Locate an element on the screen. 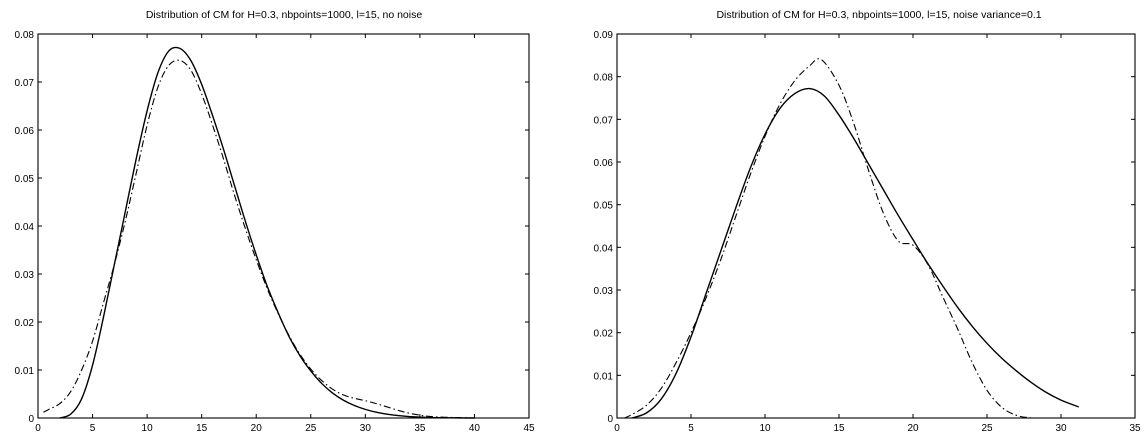  chart-left-xtick-label: 25 is located at coordinates (311, 428).